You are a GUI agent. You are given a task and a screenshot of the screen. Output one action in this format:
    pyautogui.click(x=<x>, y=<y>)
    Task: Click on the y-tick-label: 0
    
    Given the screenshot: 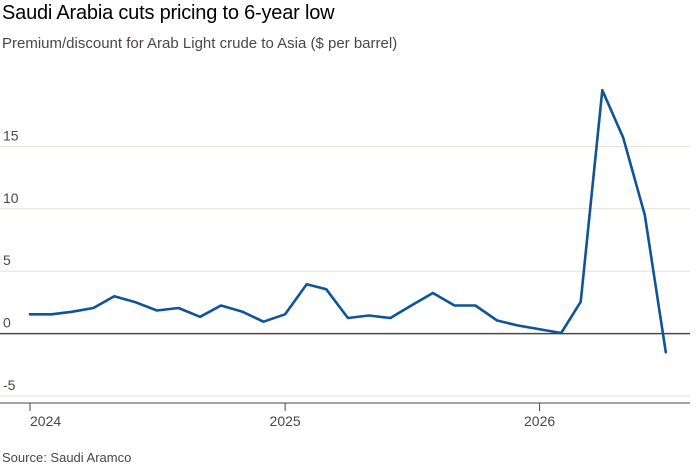 What is the action you would take?
    pyautogui.click(x=7, y=323)
    